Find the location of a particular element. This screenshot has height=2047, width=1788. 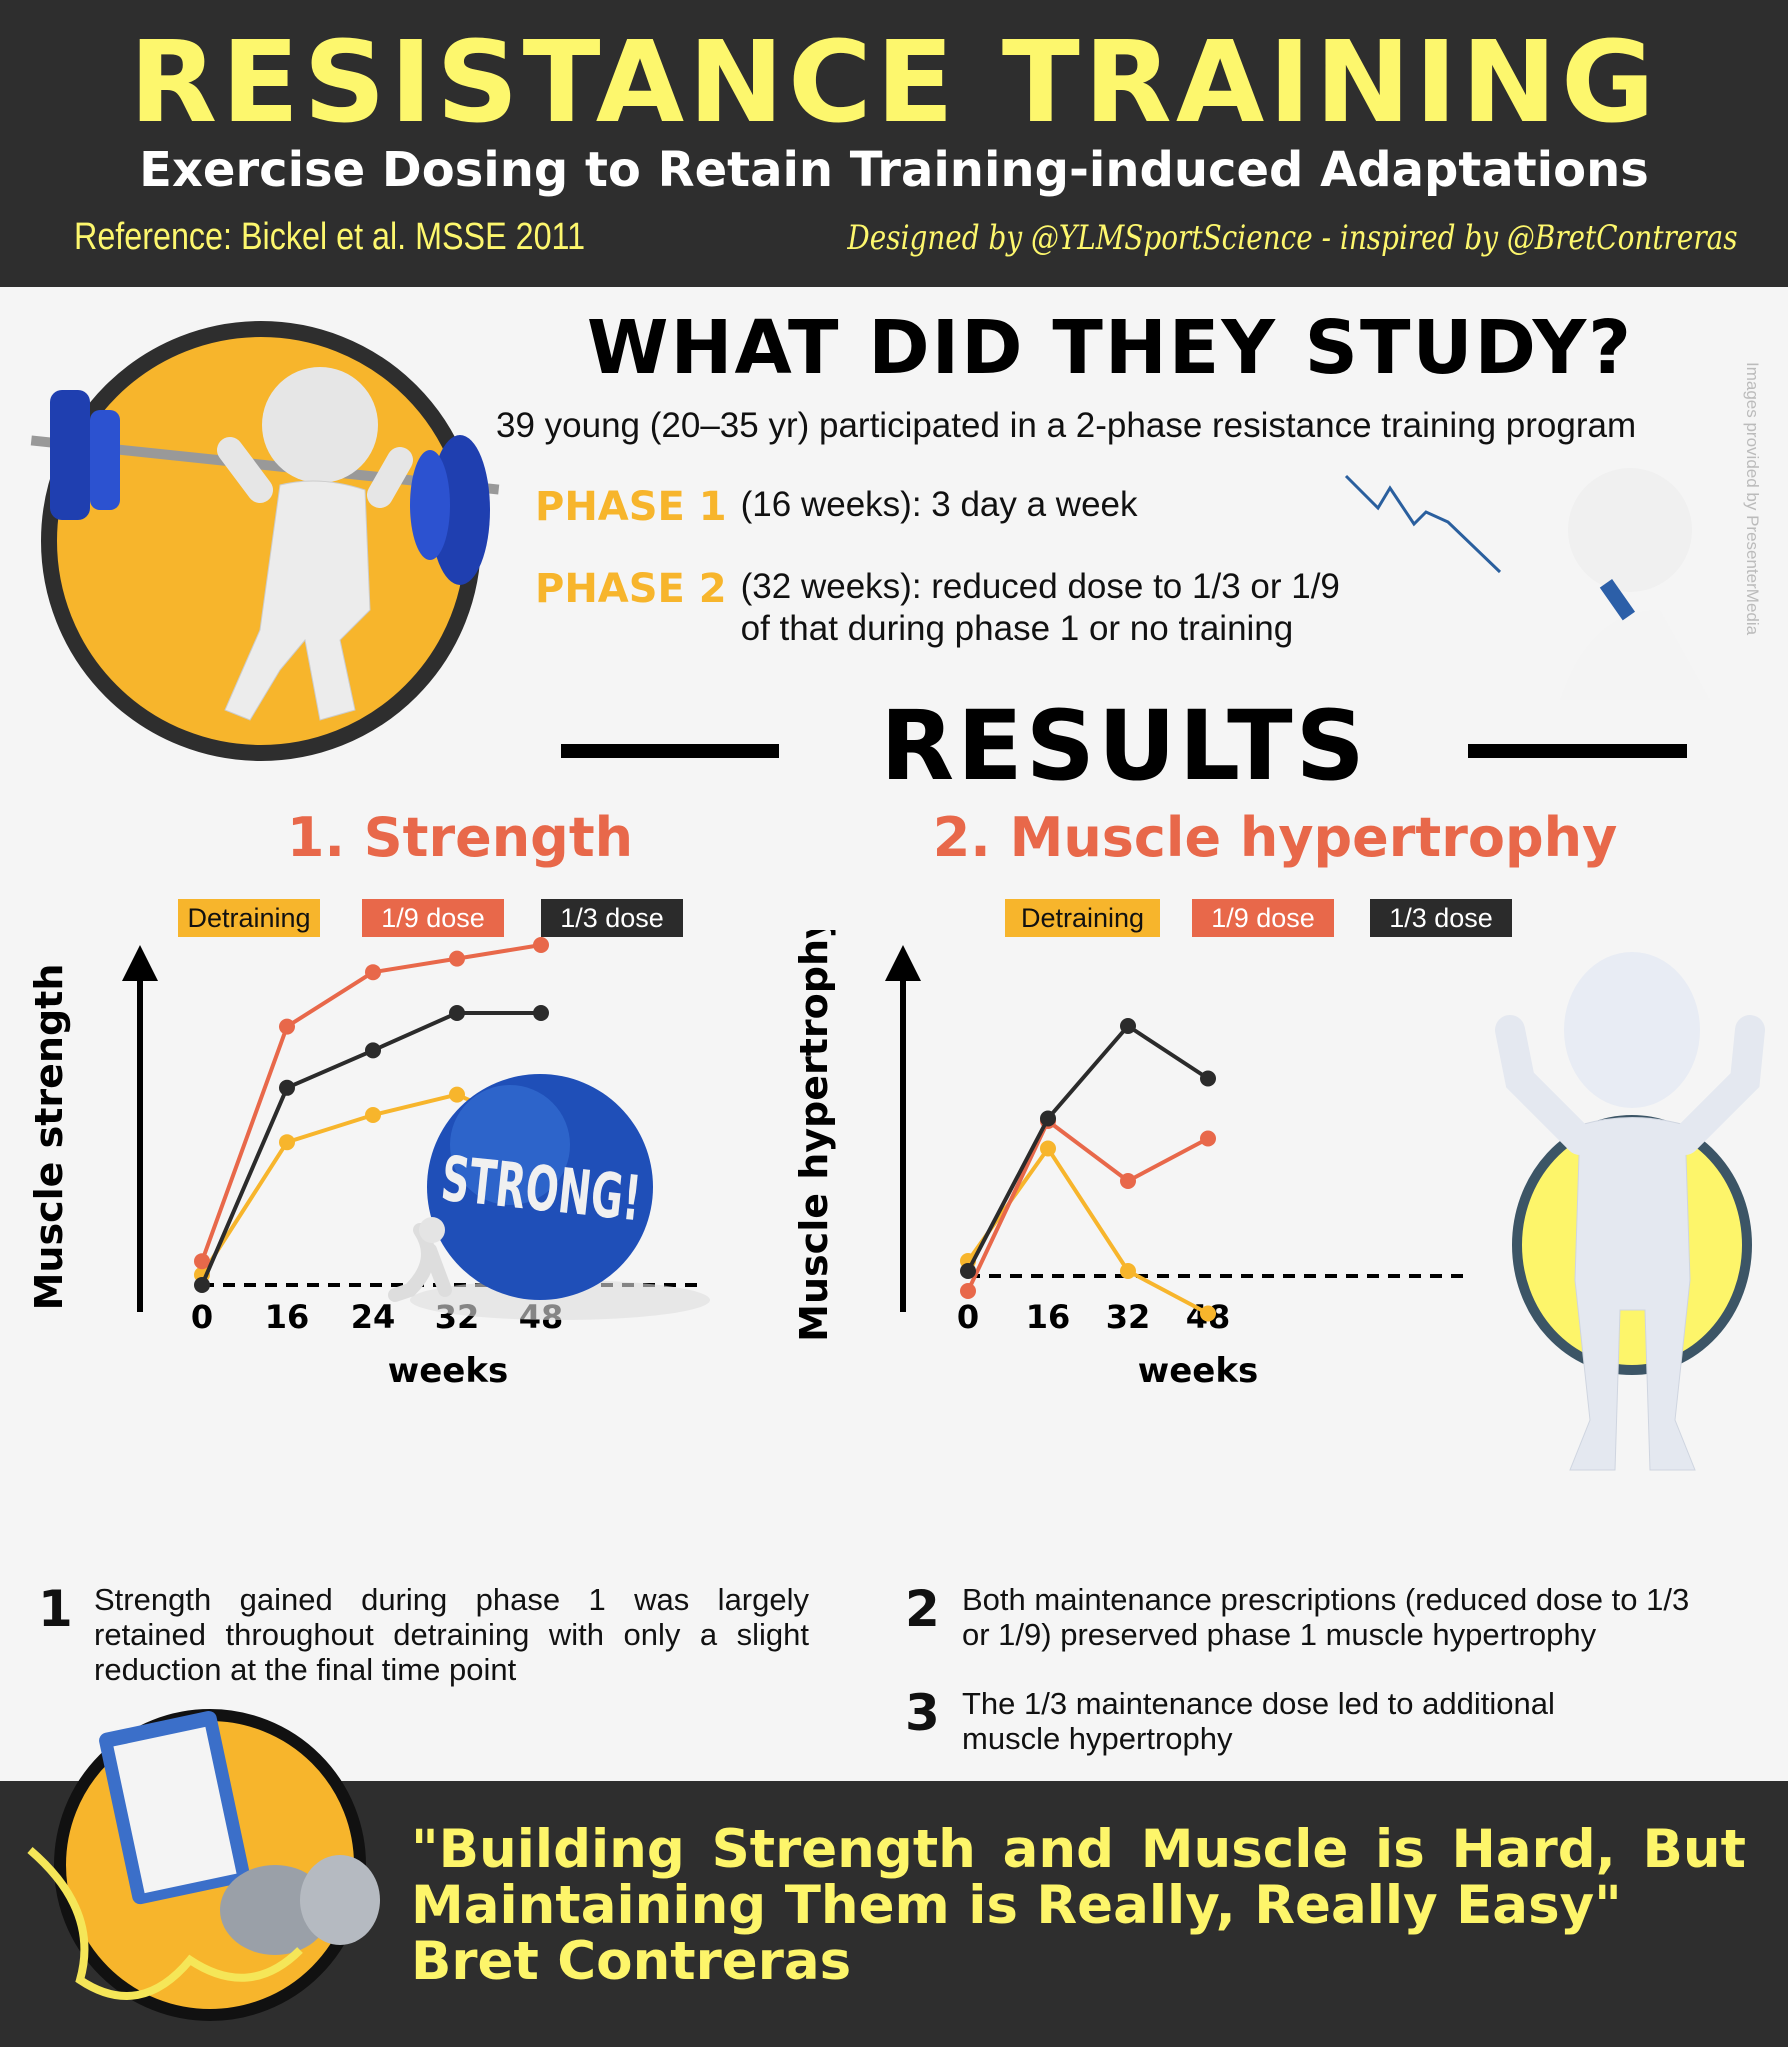

watermark: Images provided by PresenterMedia is located at coordinates (1752, 499).